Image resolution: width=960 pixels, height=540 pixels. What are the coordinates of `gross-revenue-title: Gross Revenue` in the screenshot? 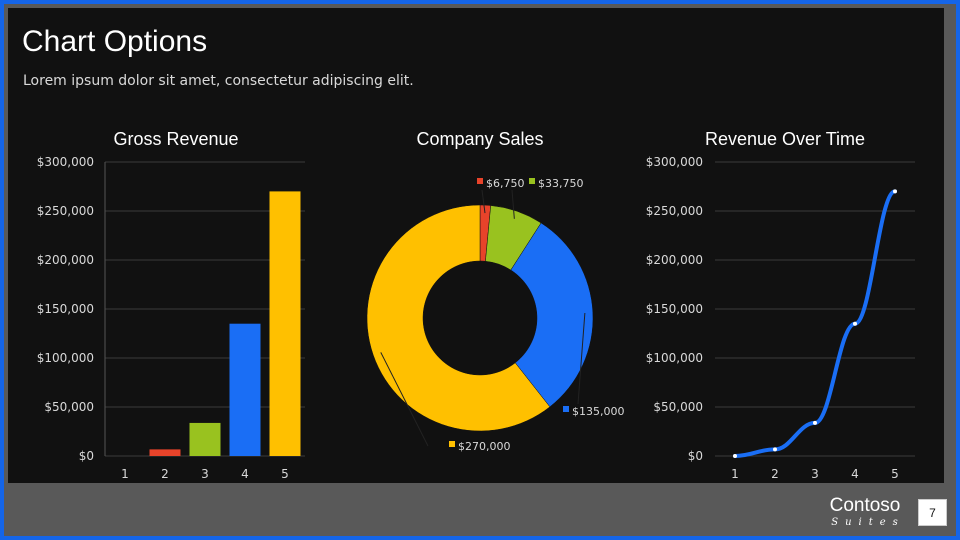 It's located at (175, 139).